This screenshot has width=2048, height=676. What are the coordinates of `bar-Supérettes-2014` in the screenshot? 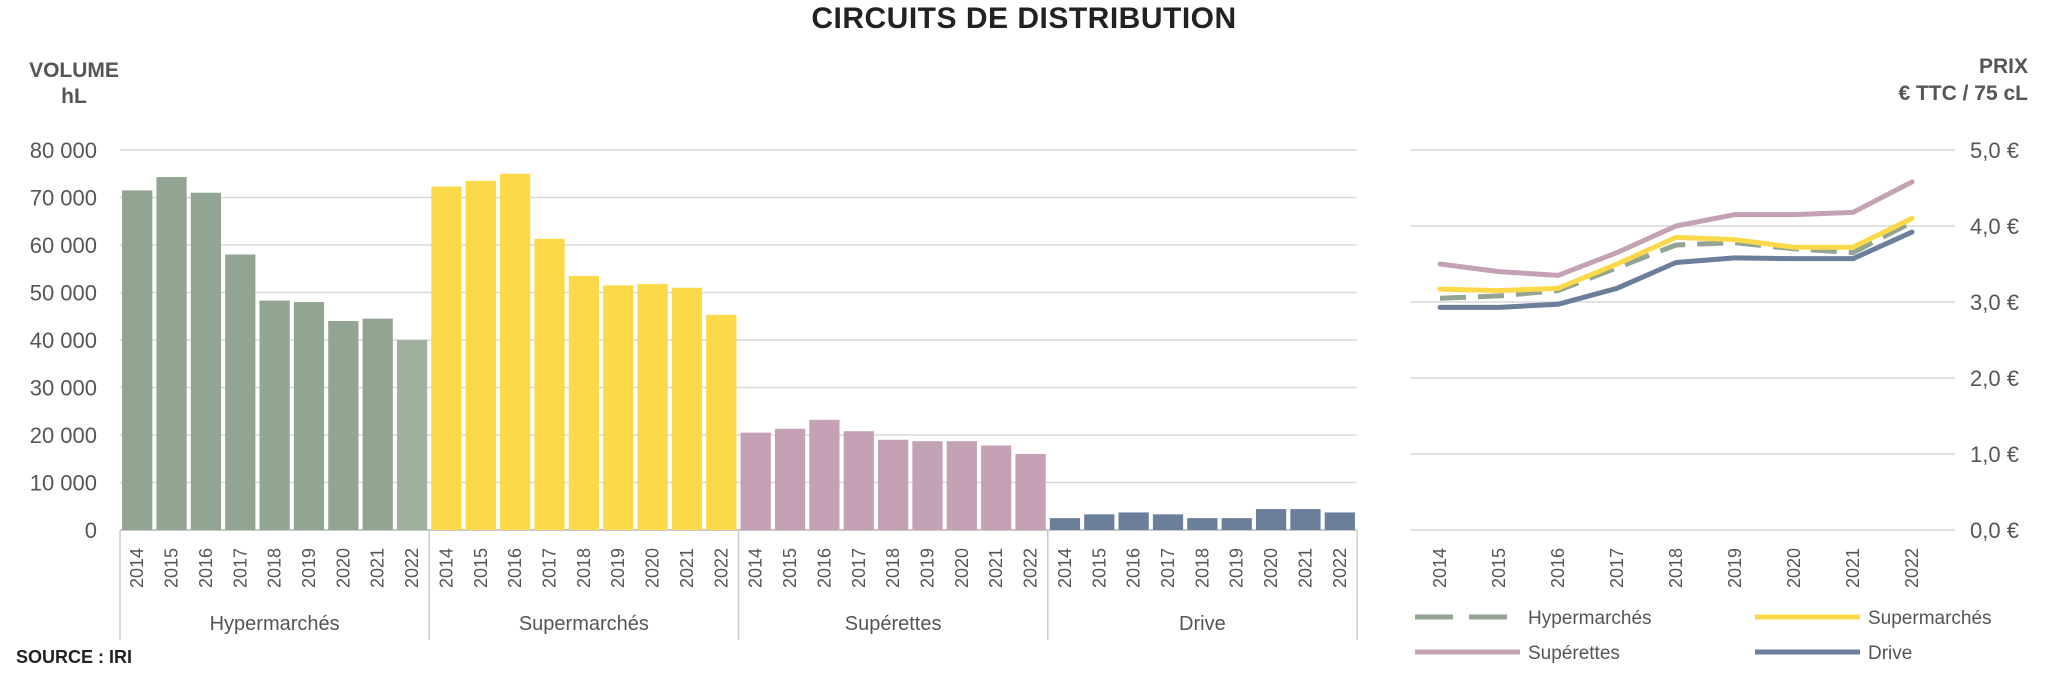 It's located at (755, 481).